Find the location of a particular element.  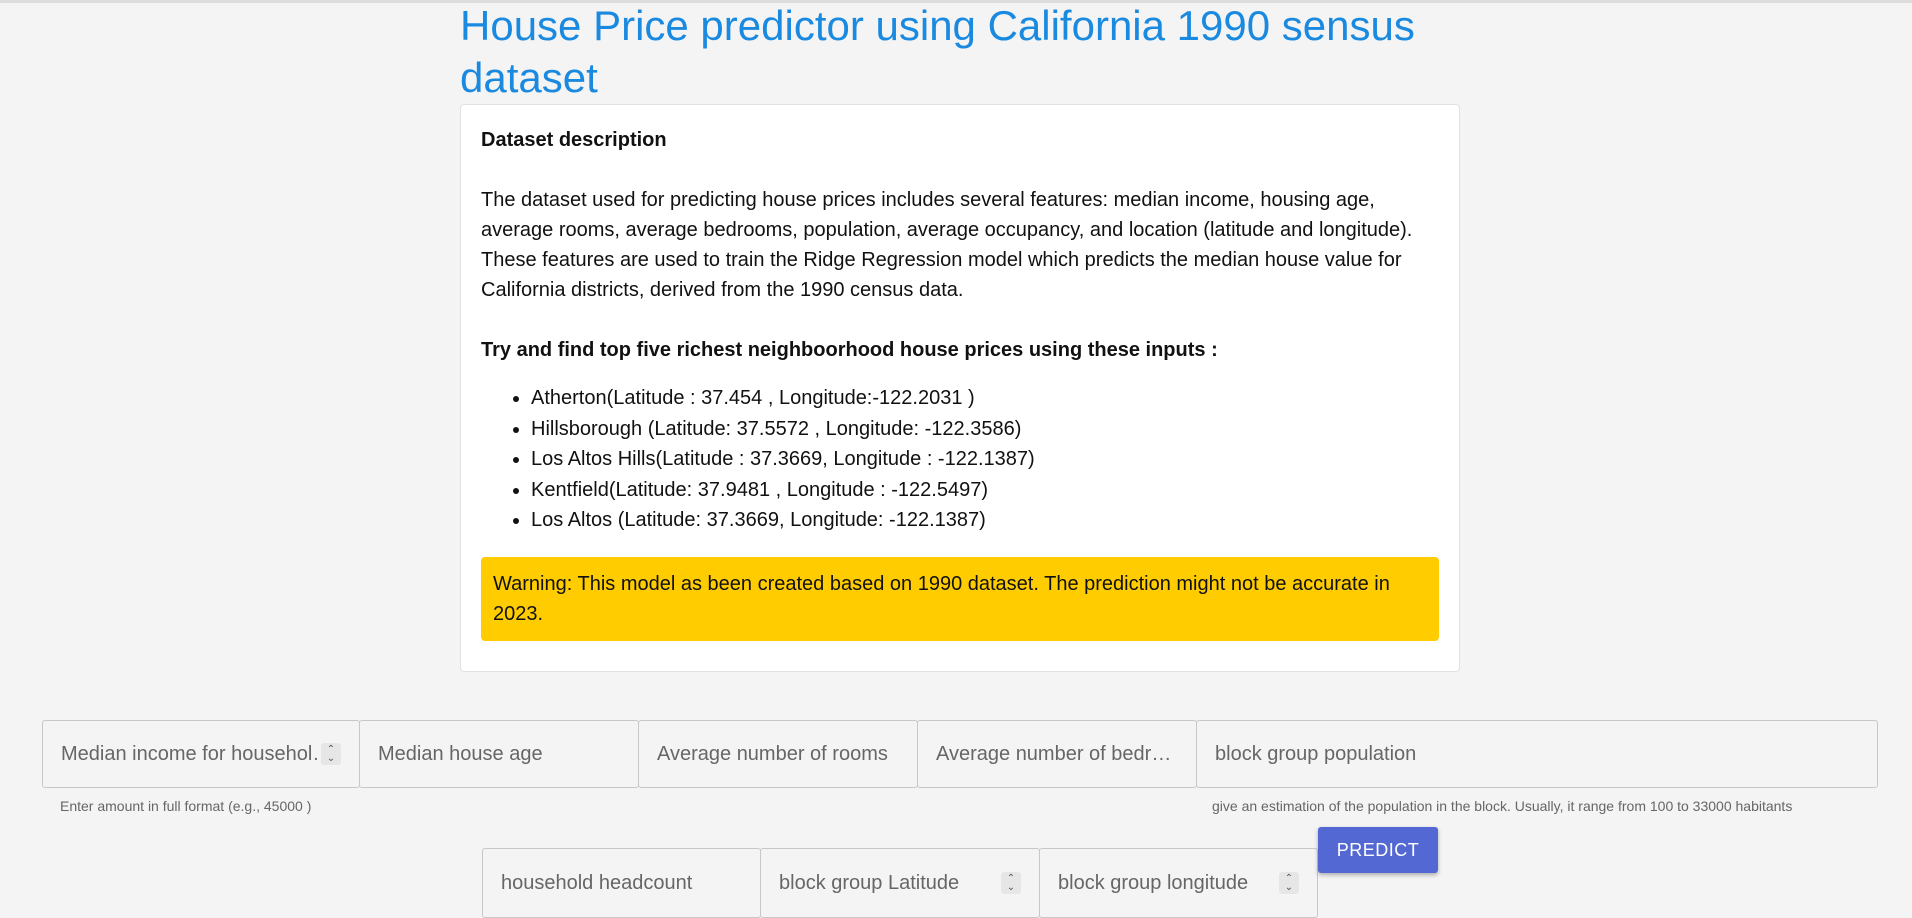

avg-rooms-input: Average number of rooms is located at coordinates (778, 754).